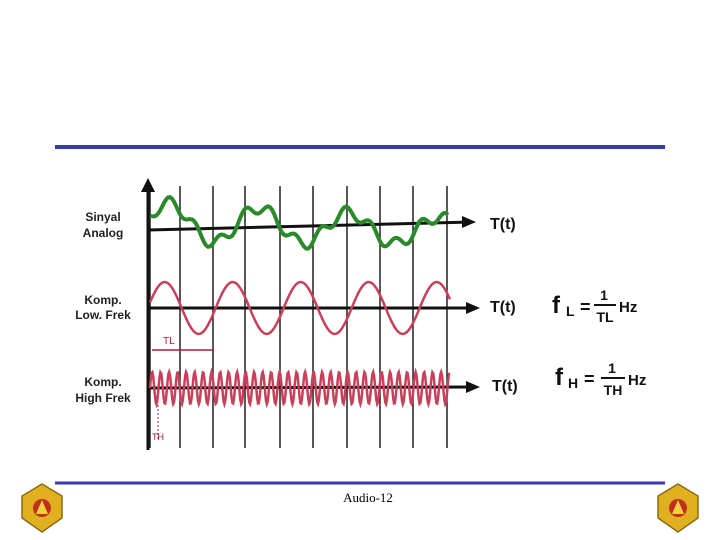 The width and height of the screenshot is (720, 540). I want to click on formula-den: TH, so click(613, 390).